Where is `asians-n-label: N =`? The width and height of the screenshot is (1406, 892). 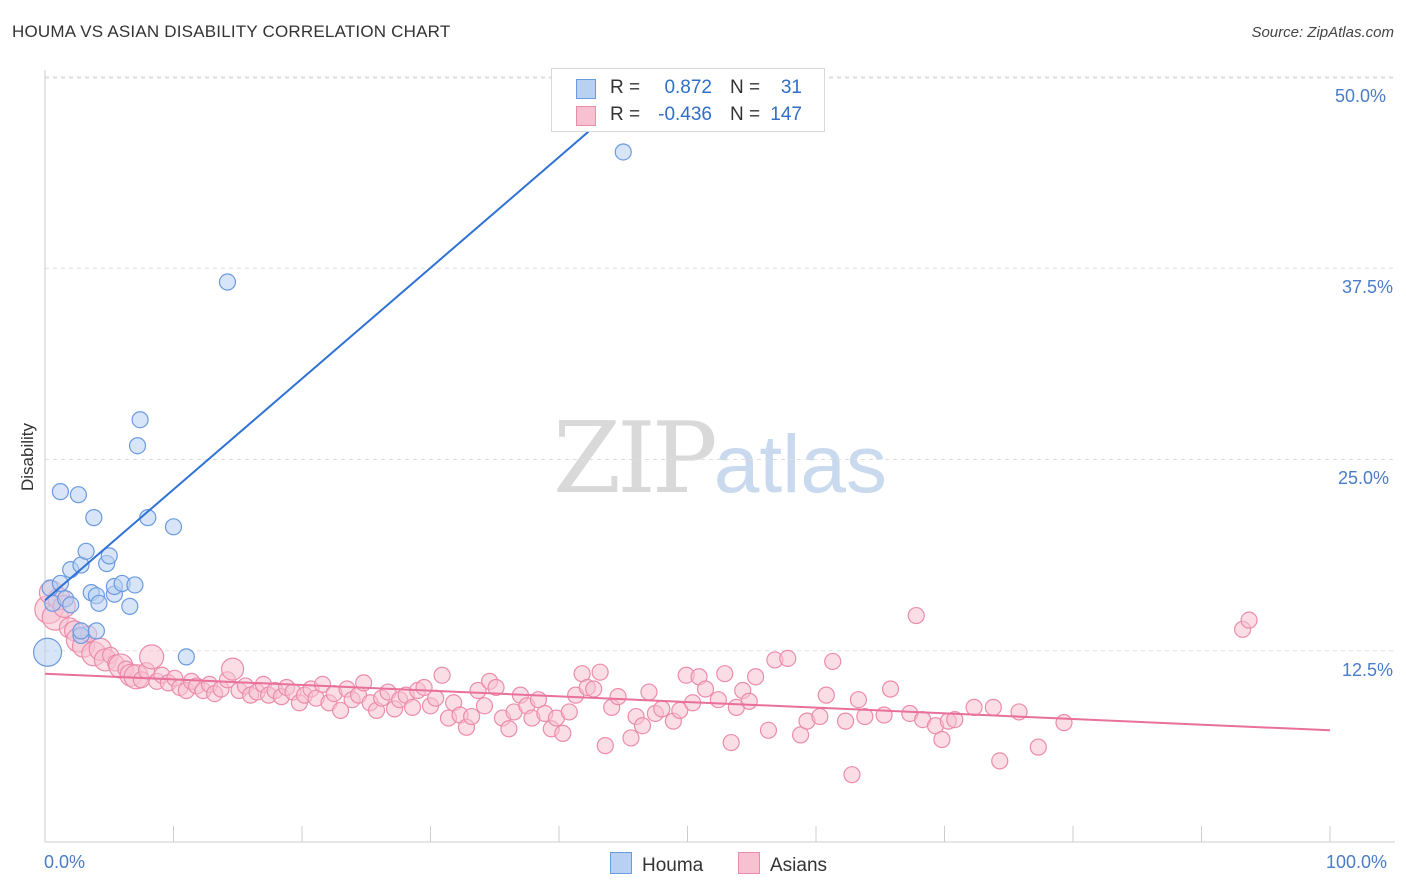 asians-n-label: N = is located at coordinates (745, 114).